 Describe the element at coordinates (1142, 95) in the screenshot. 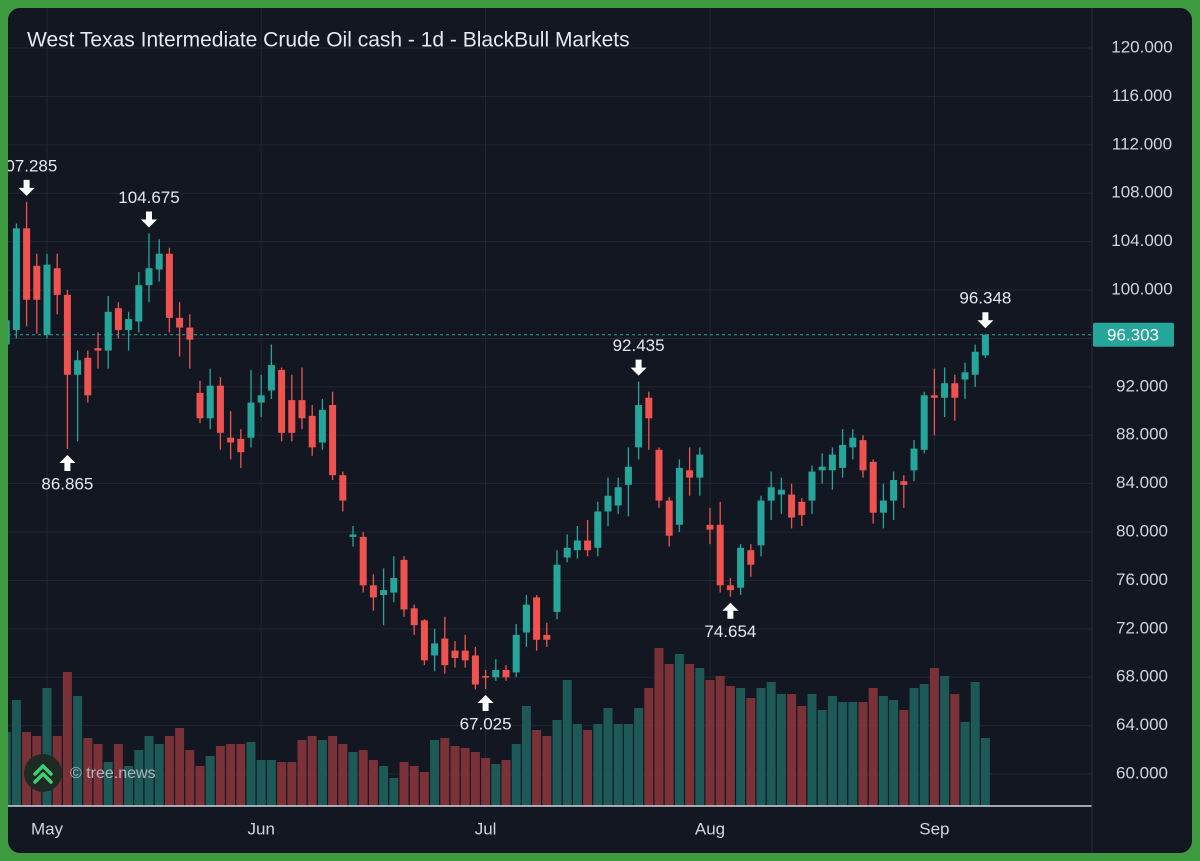

I see `y-tick-label: 116.000` at that location.